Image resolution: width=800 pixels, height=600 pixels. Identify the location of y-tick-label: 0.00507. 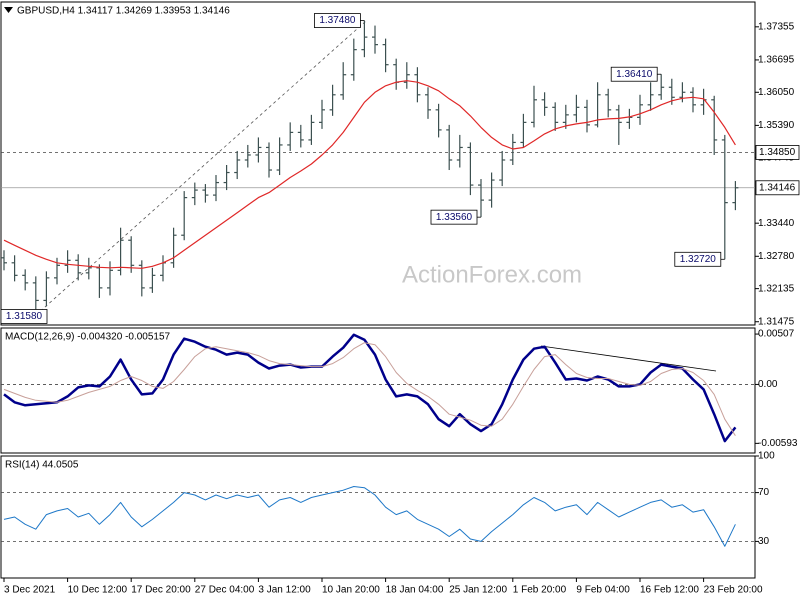
(776, 334).